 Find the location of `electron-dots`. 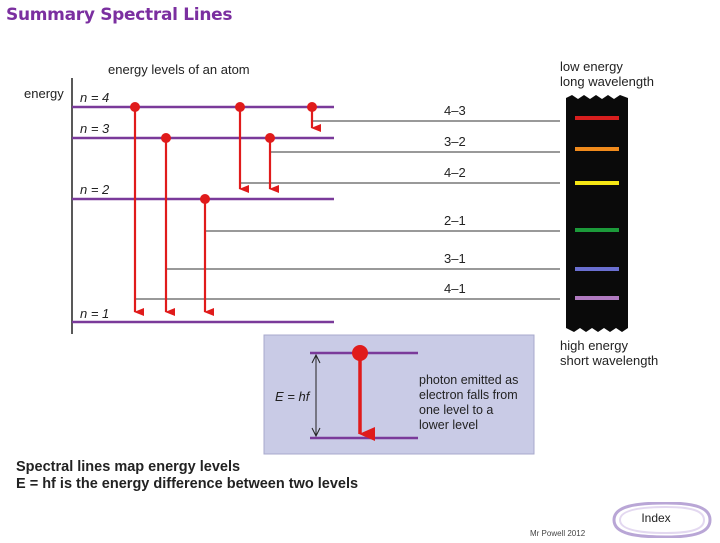

electron-dots is located at coordinates (223, 153).